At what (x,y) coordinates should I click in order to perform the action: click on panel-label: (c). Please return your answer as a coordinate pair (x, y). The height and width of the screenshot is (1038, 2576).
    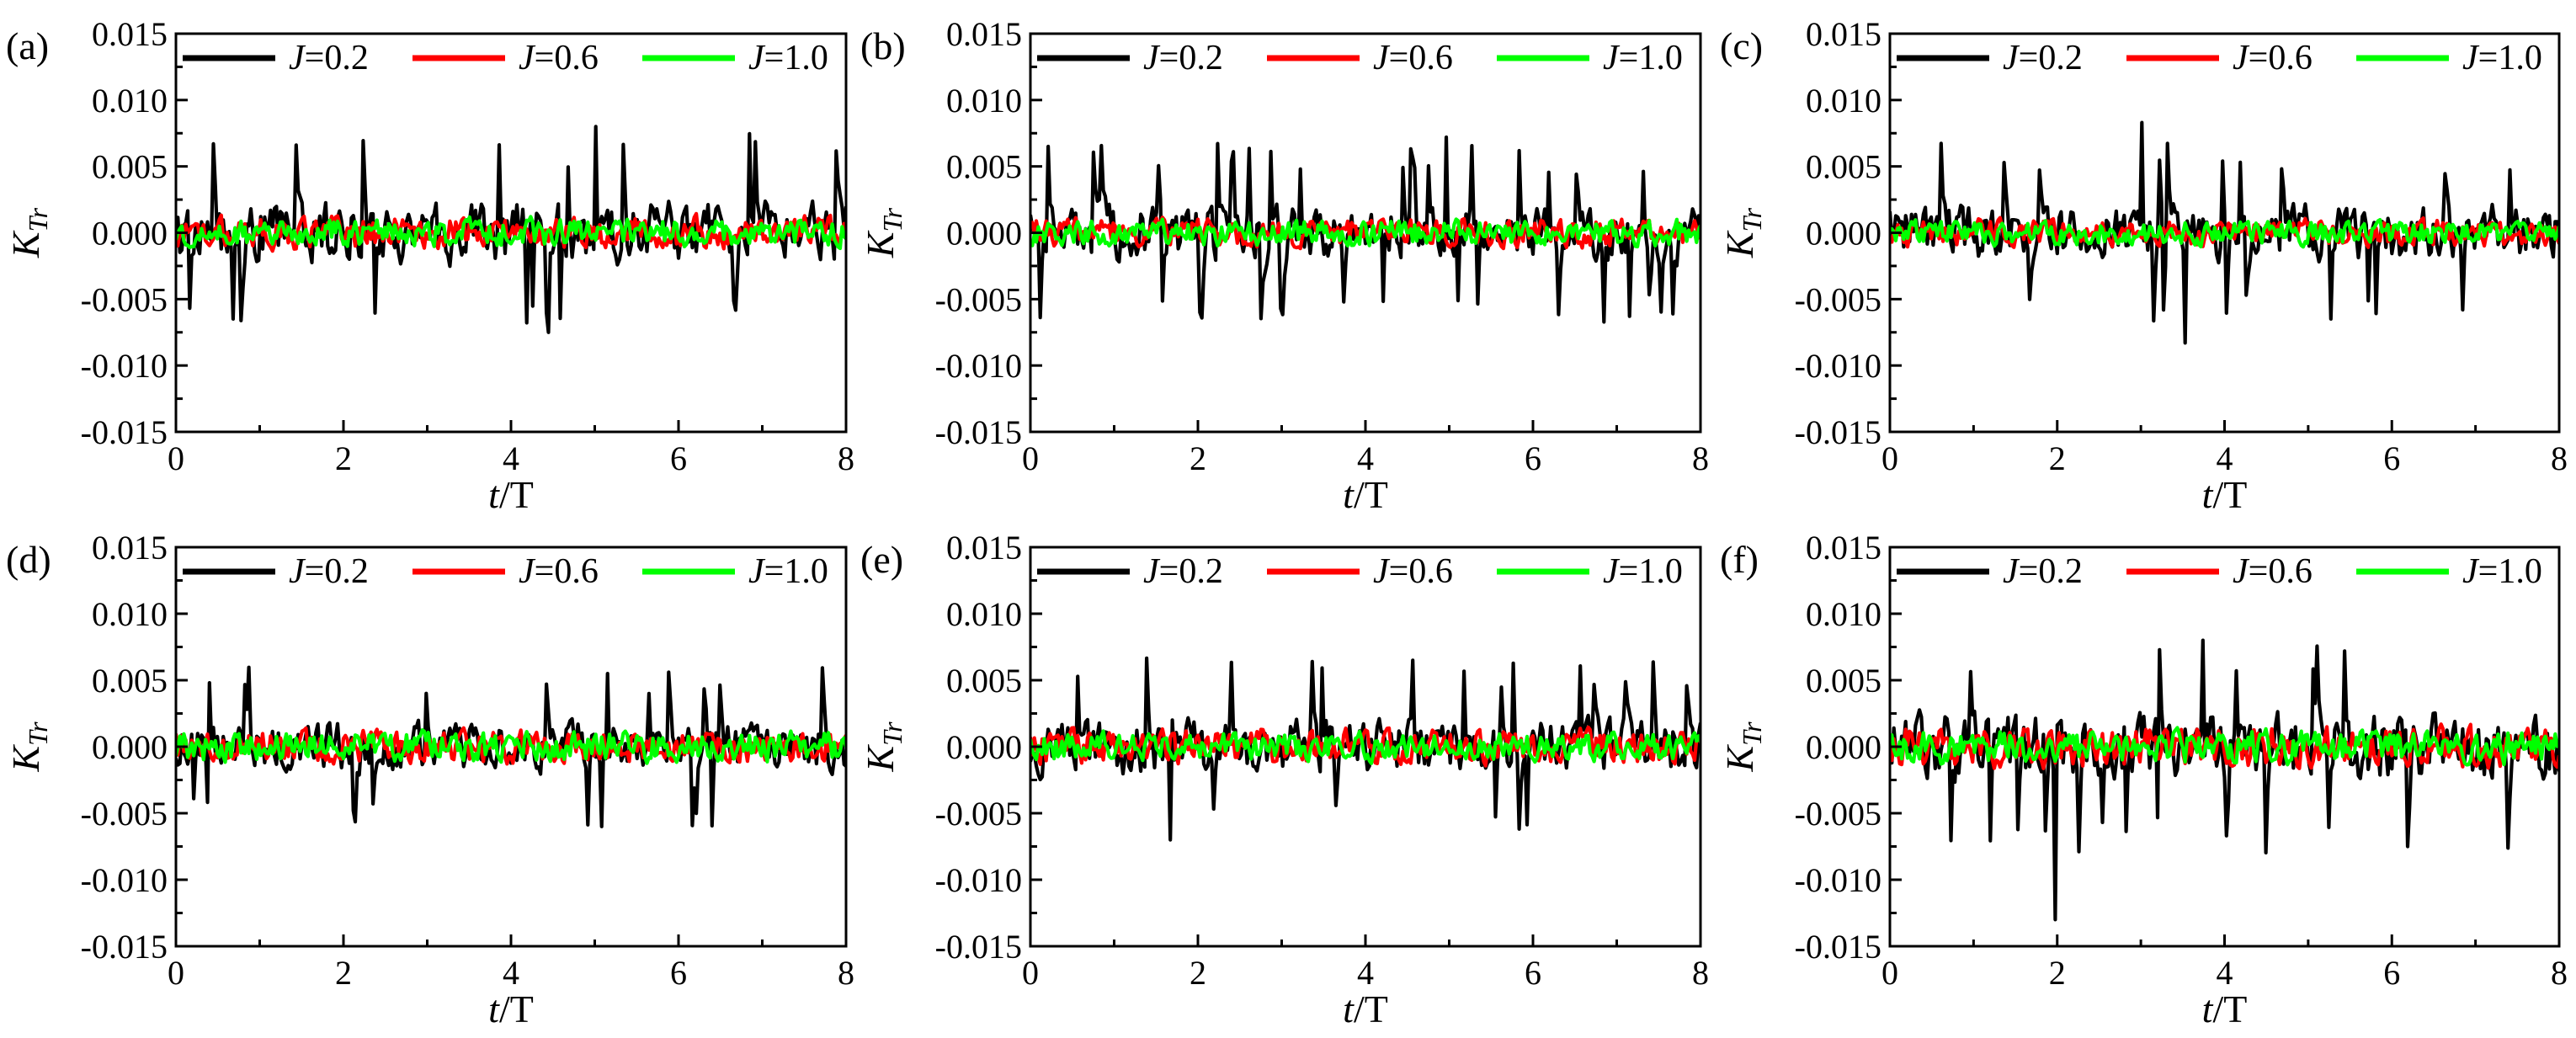
    Looking at the image, I should click on (1741, 45).